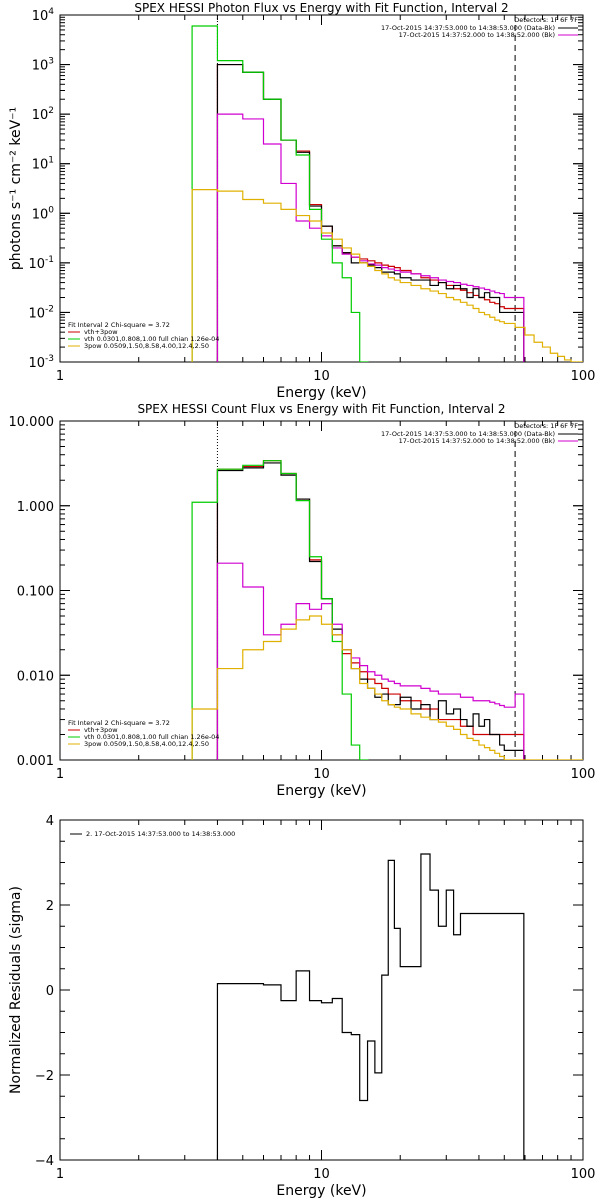 The image size is (600, 1200). What do you see at coordinates (43, 65) in the screenshot?
I see `y-tick-label: 10³` at bounding box center [43, 65].